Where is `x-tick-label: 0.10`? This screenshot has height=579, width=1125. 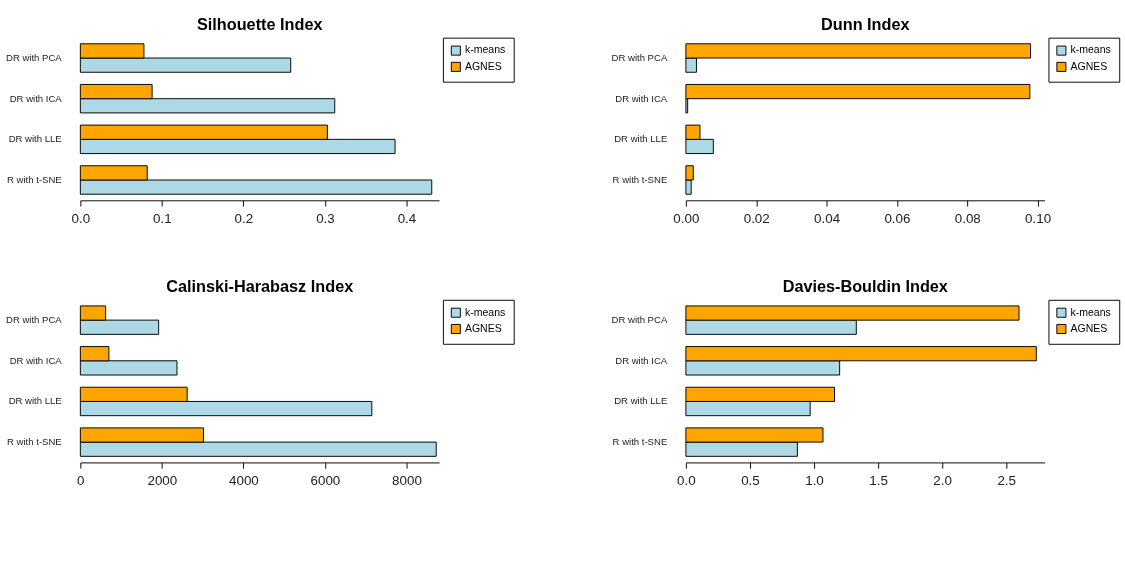 x-tick-label: 0.10 is located at coordinates (1038, 218).